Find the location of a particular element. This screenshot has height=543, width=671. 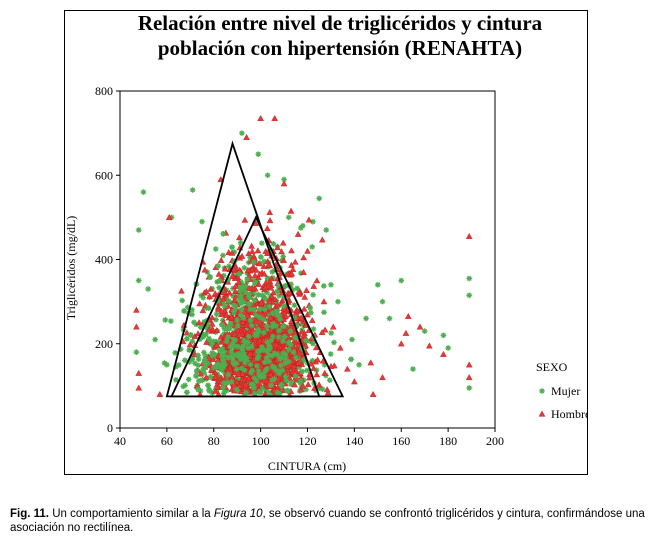

y-tick-label-3: 600 is located at coordinates (104, 175).